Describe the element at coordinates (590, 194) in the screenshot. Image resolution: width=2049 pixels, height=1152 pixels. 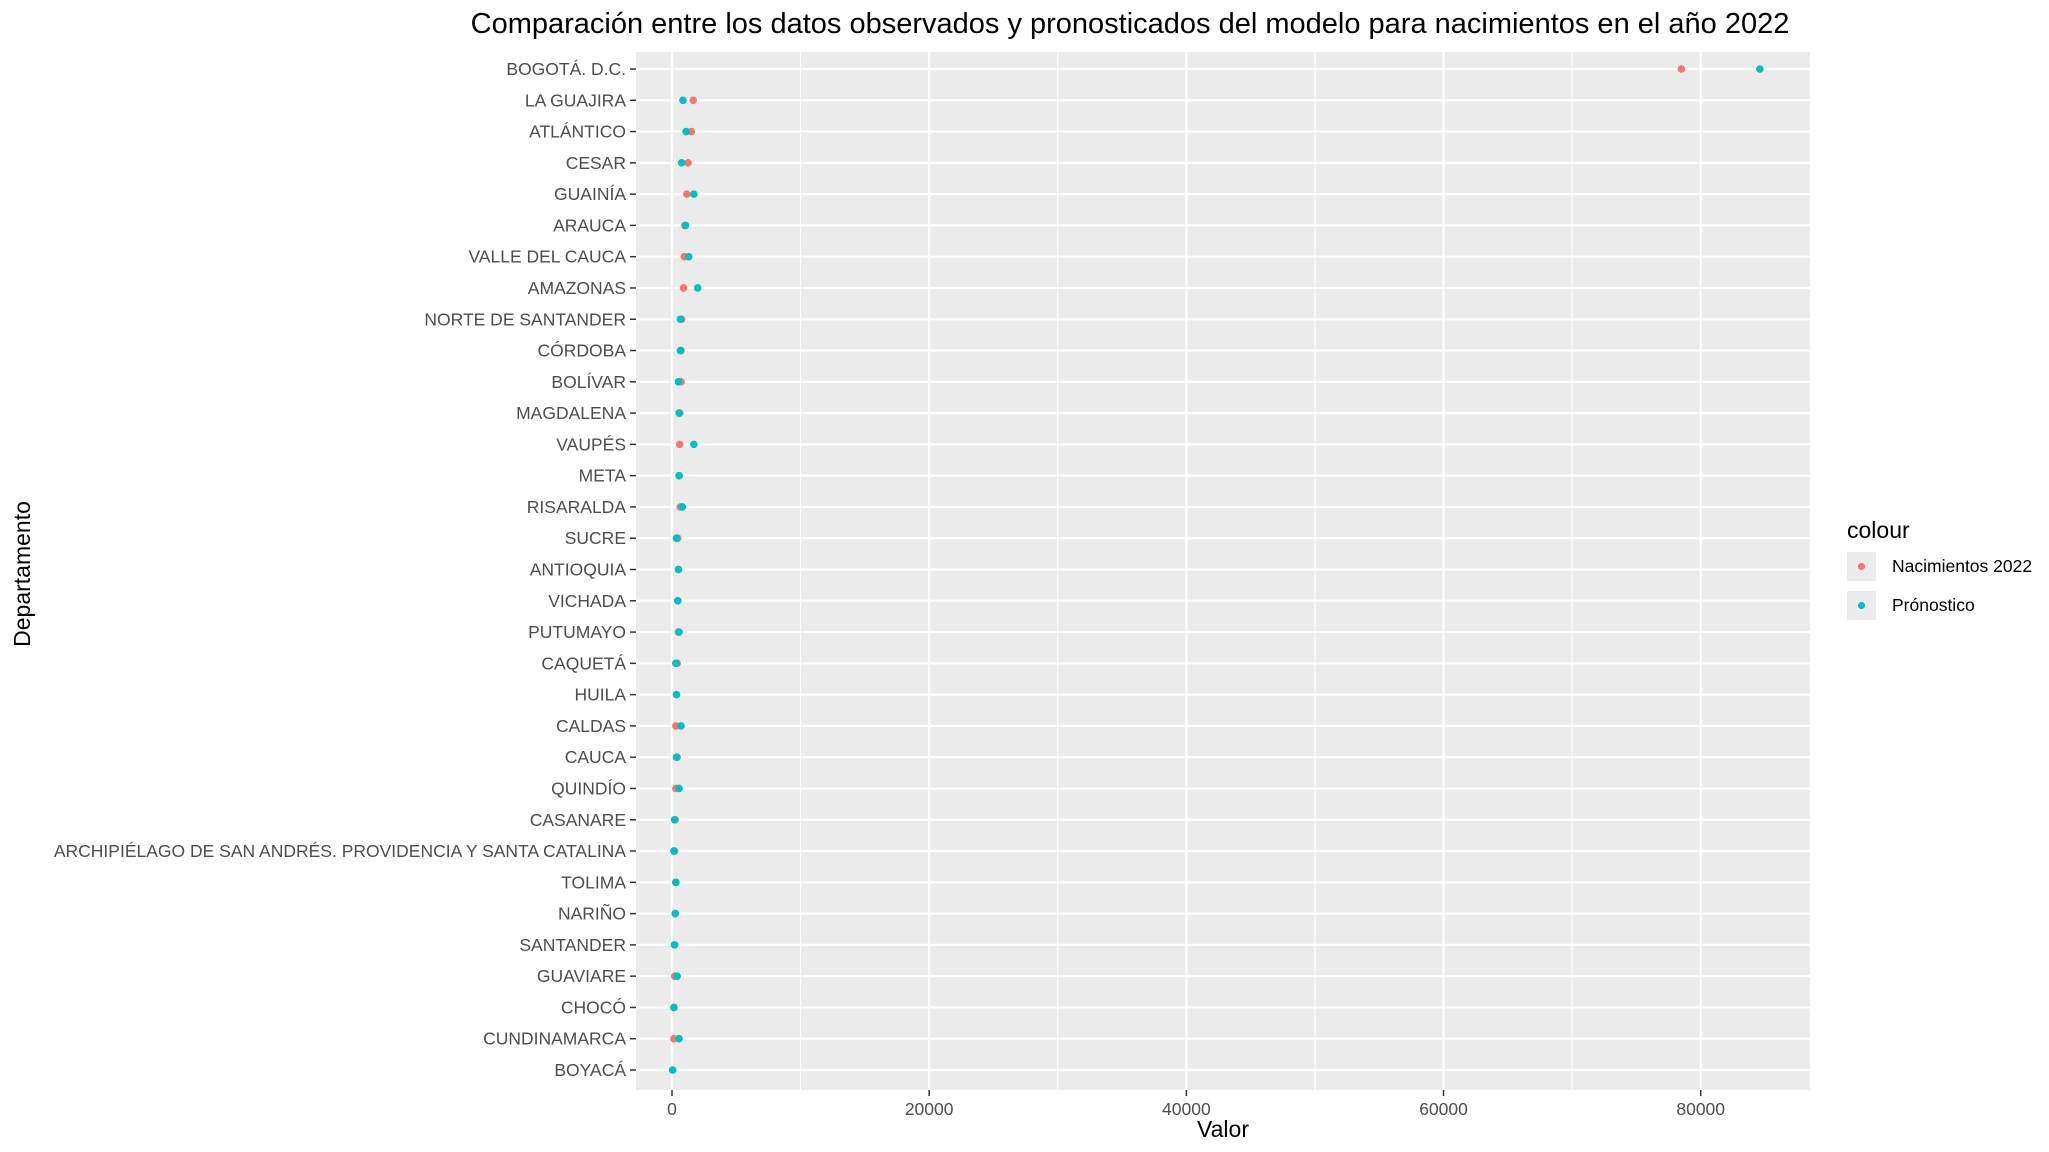
I see `y-tick-label: GUAINÍA` at that location.